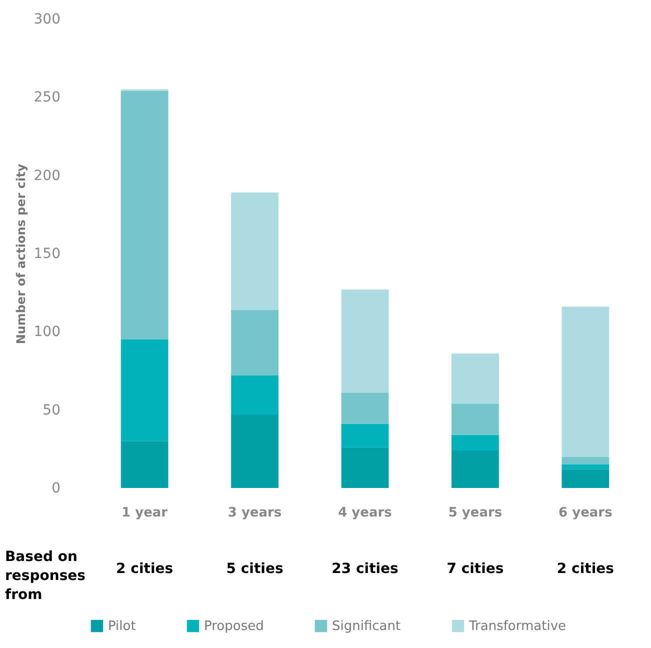 This screenshot has width=651, height=648. Describe the element at coordinates (365, 569) in the screenshot. I see `text: 23 cities` at that location.